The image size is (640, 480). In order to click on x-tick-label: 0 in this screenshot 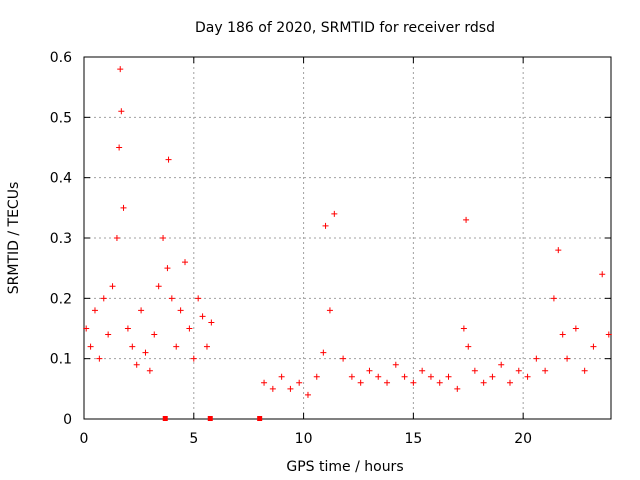, I will do `click(84, 439)`.